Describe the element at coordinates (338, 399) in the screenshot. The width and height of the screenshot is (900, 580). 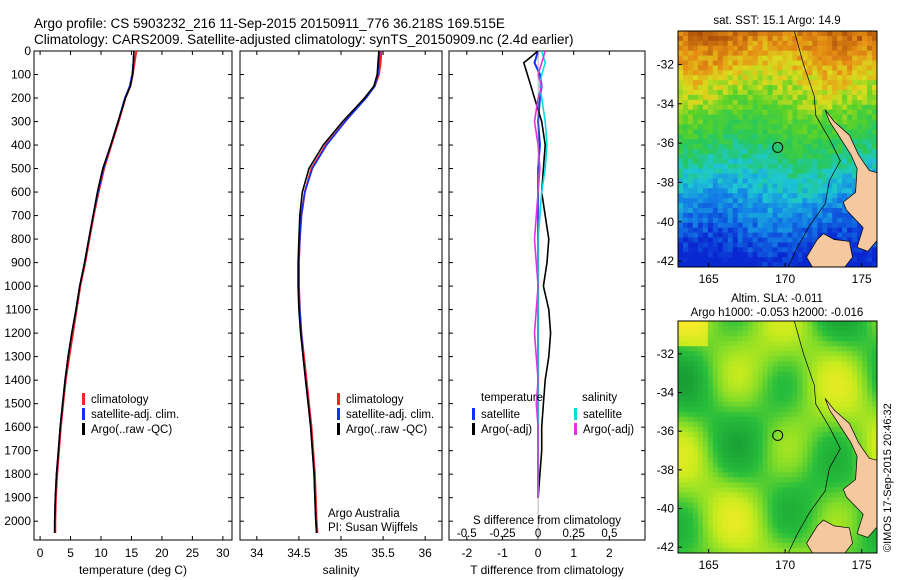
I see `salinity-legend-swatch` at that location.